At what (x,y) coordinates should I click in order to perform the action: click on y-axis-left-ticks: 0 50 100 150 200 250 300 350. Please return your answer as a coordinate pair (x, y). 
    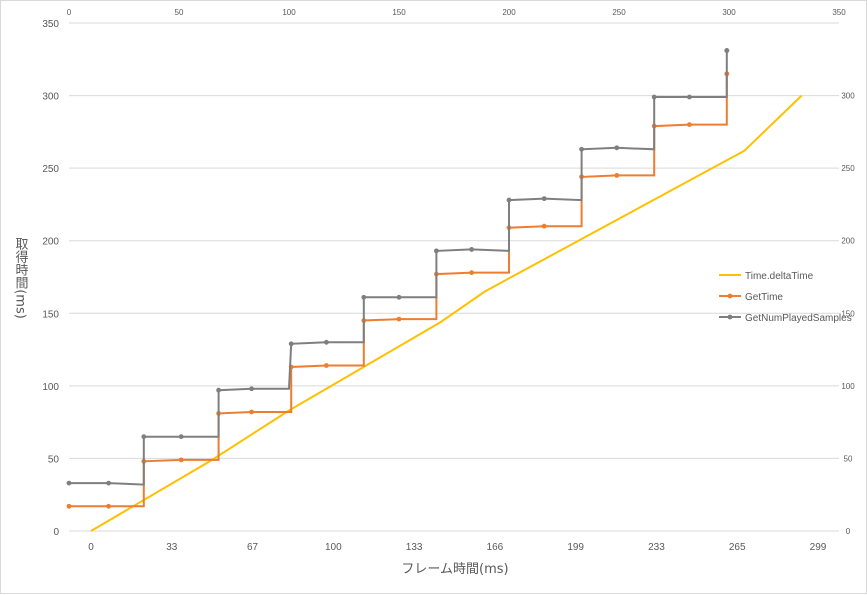
    Looking at the image, I should click on (50, 278).